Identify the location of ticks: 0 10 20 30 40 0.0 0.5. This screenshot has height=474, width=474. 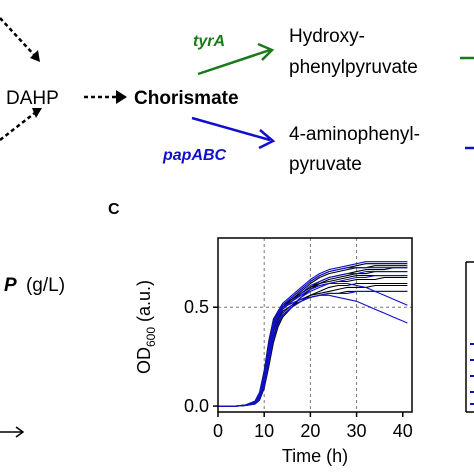
(298, 369).